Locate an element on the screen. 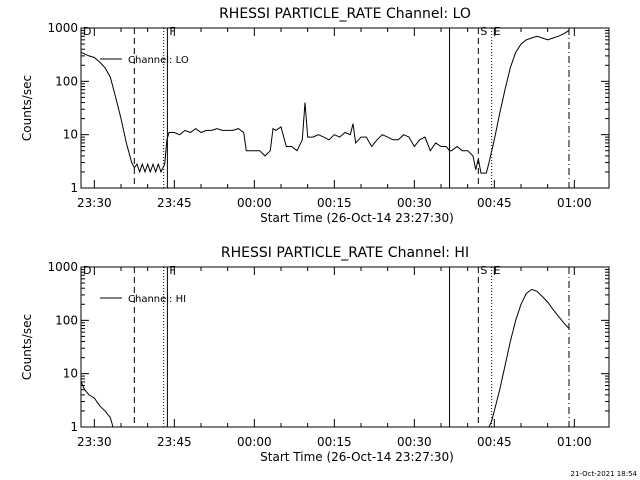 The width and height of the screenshot is (640, 480). chart-title: RHESSI PARTICLE_RATE Channel: LO is located at coordinates (345, 14).